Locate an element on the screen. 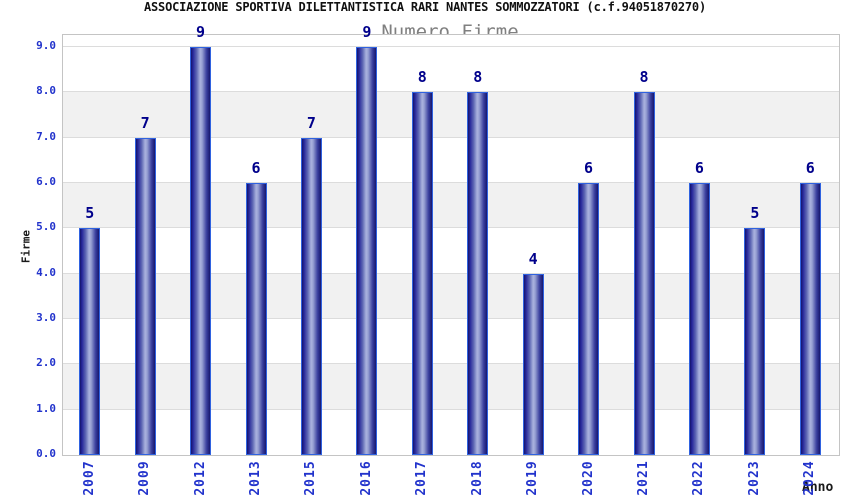 The image size is (850, 500). x-axis-title: Anno is located at coordinates (818, 487).